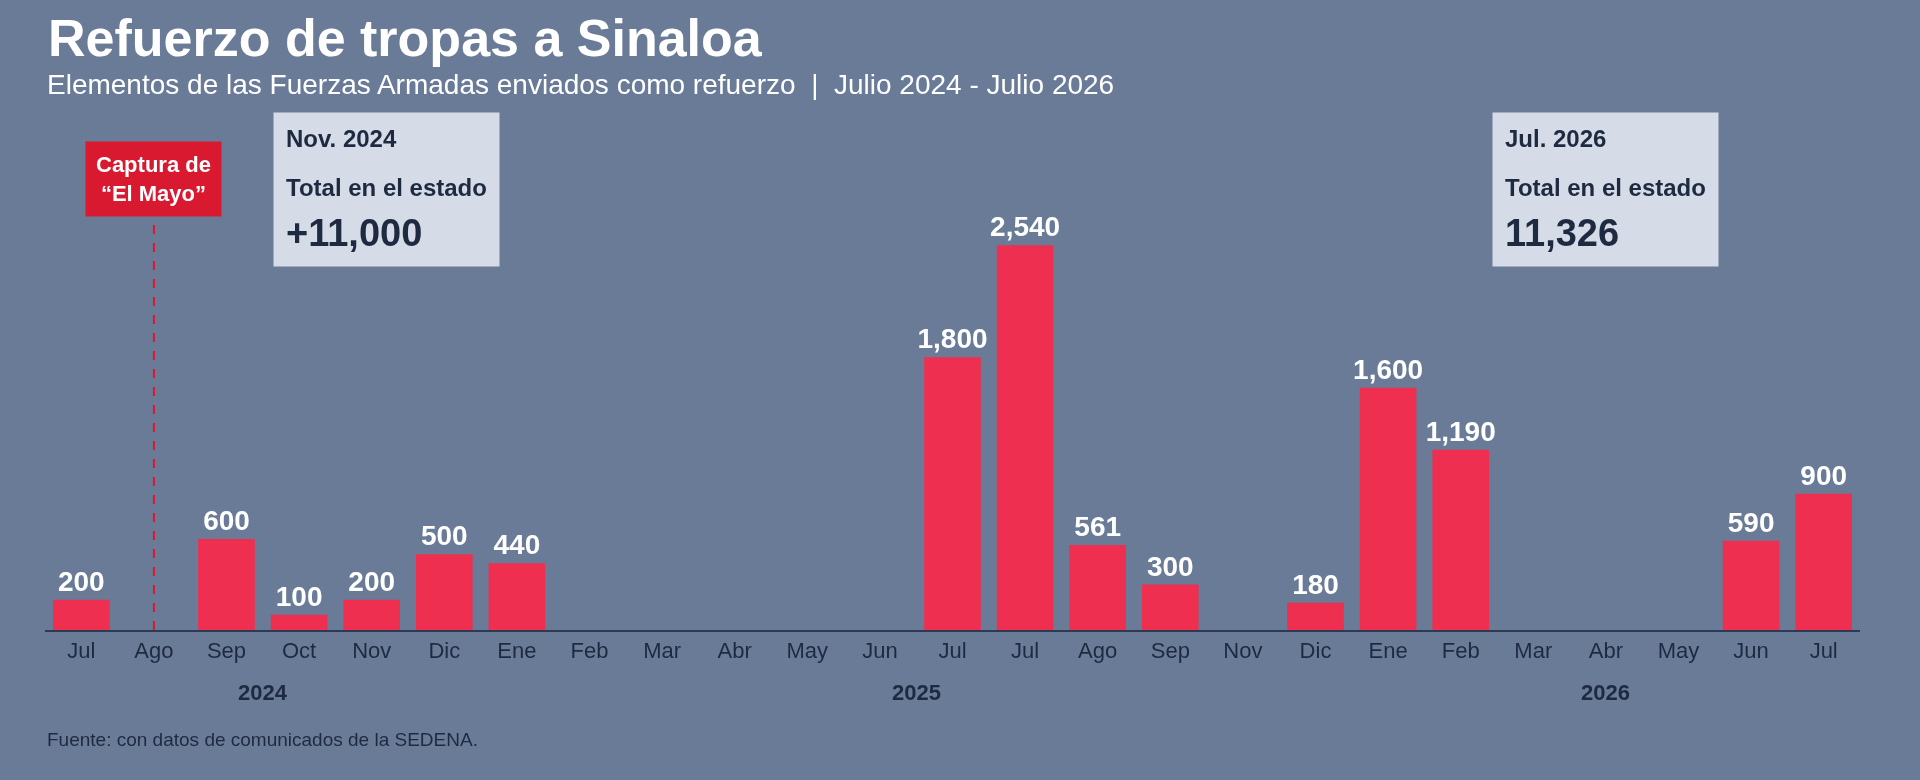 The image size is (1920, 780). I want to click on chart-title: Refuerzo de tropas a Sinaloa, so click(405, 37).